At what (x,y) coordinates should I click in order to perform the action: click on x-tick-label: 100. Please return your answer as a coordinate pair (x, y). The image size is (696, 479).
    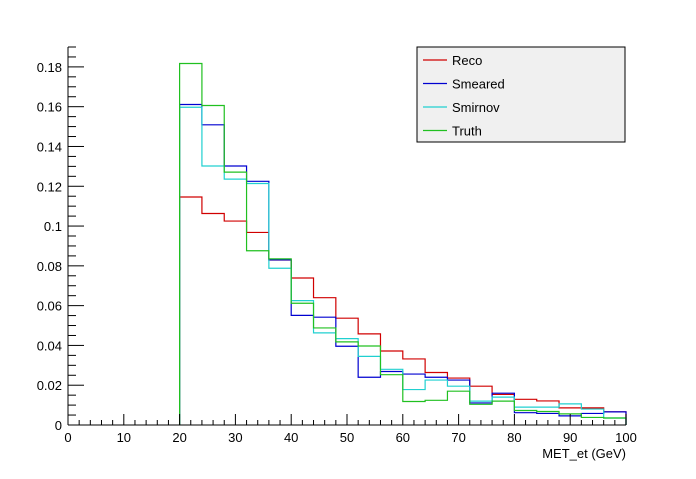
    Looking at the image, I should click on (626, 437).